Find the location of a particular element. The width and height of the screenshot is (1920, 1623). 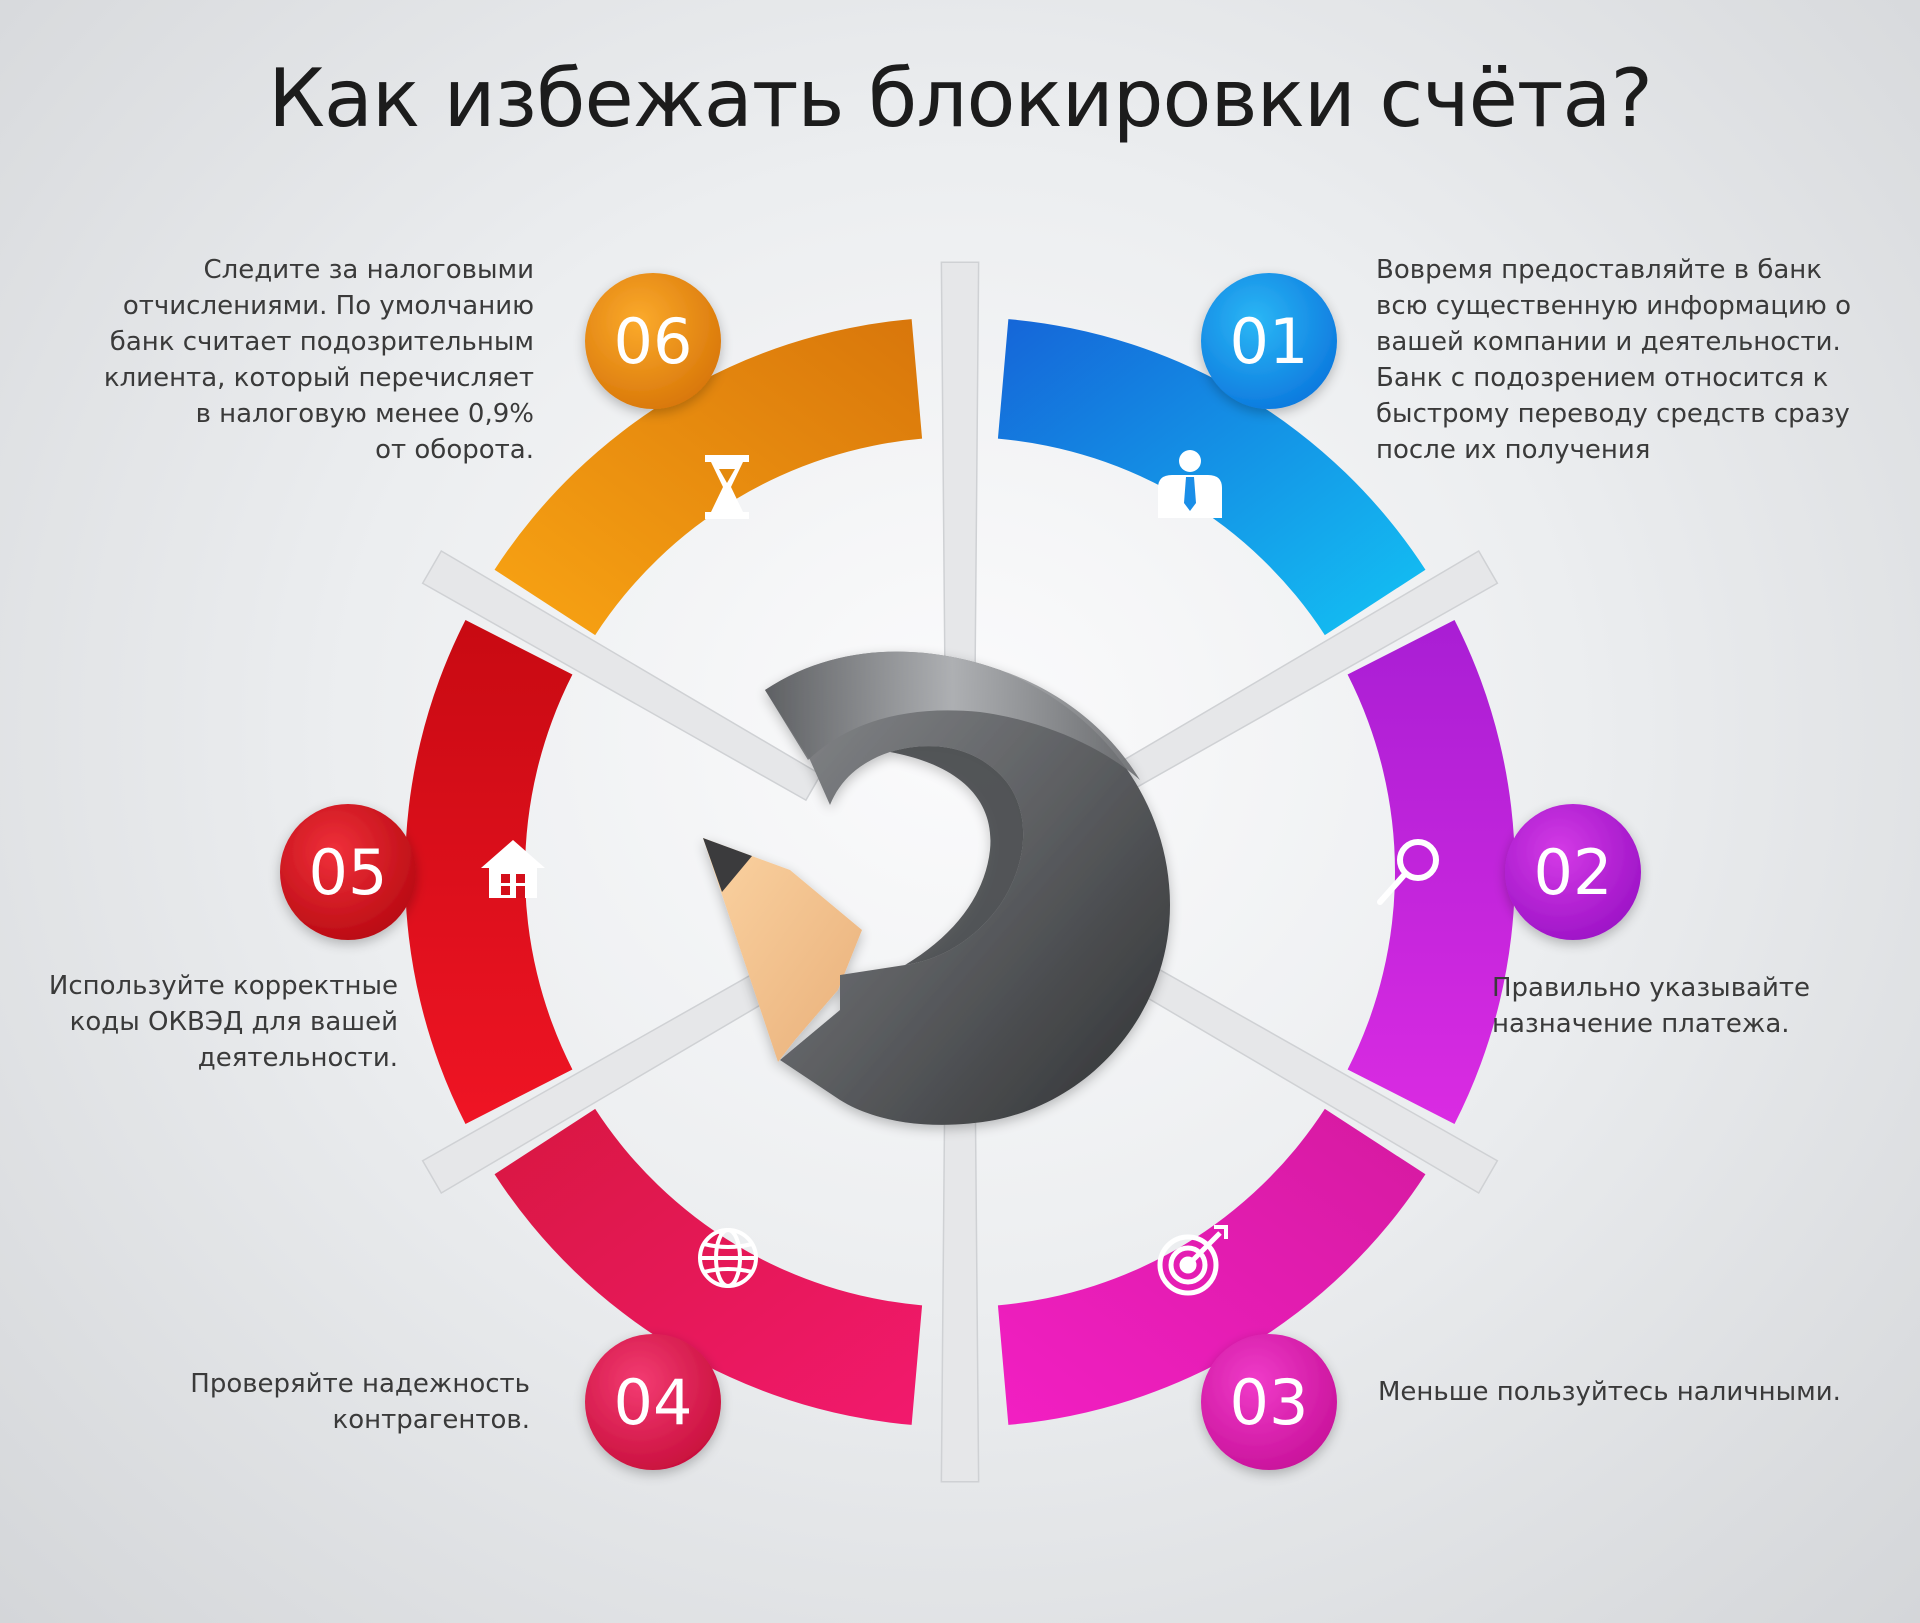

step-badge-06: 06 is located at coordinates (653, 341).